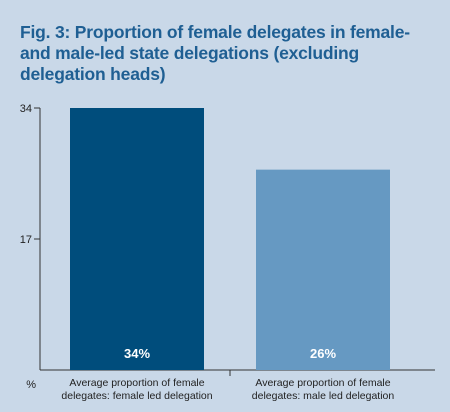 The width and height of the screenshot is (450, 412). Describe the element at coordinates (26, 109) in the screenshot. I see `y-tick-label: 34` at that location.